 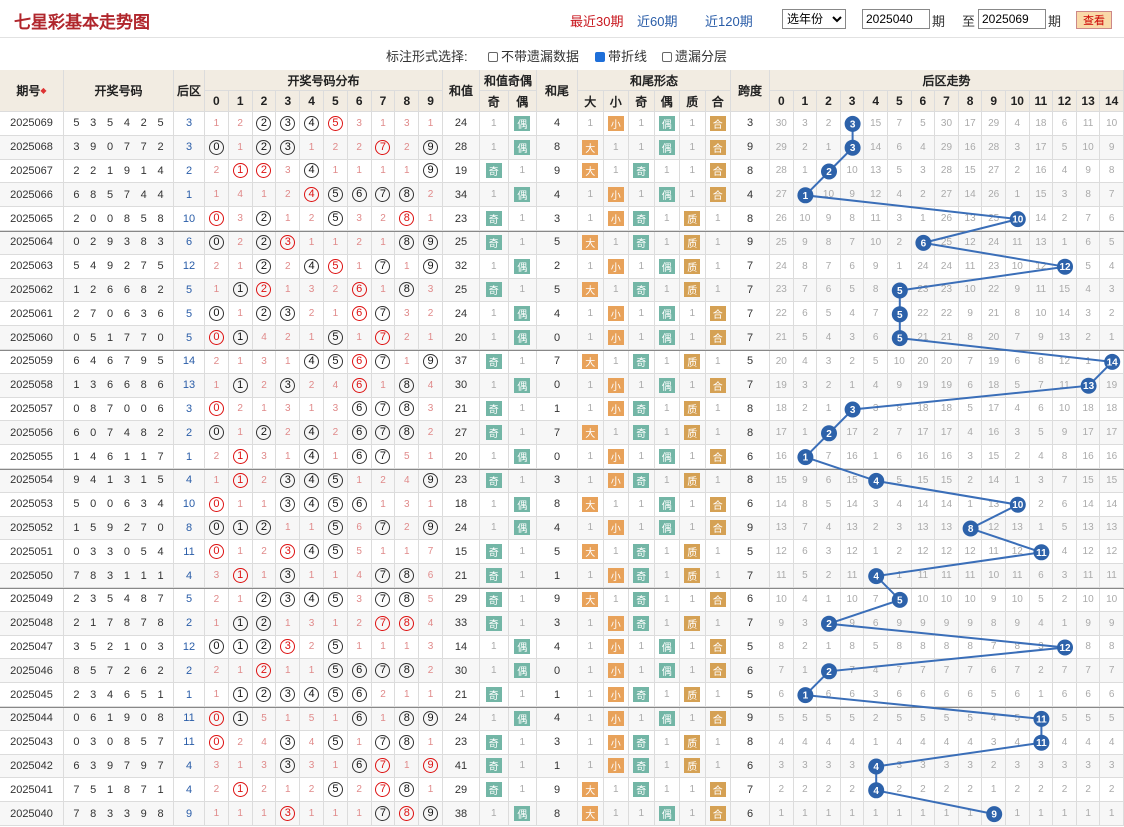 I want to click on dist-ball: 9, so click(x=431, y=361).